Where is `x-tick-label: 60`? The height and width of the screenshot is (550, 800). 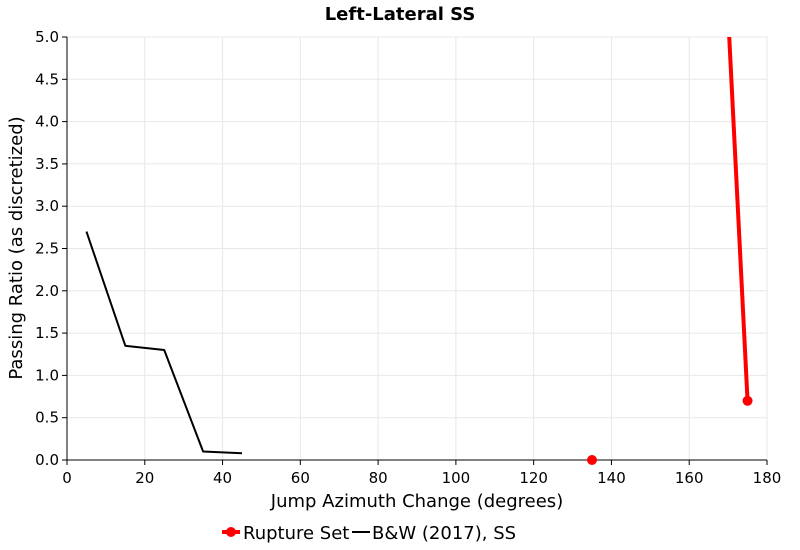
x-tick-label: 60 is located at coordinates (300, 478).